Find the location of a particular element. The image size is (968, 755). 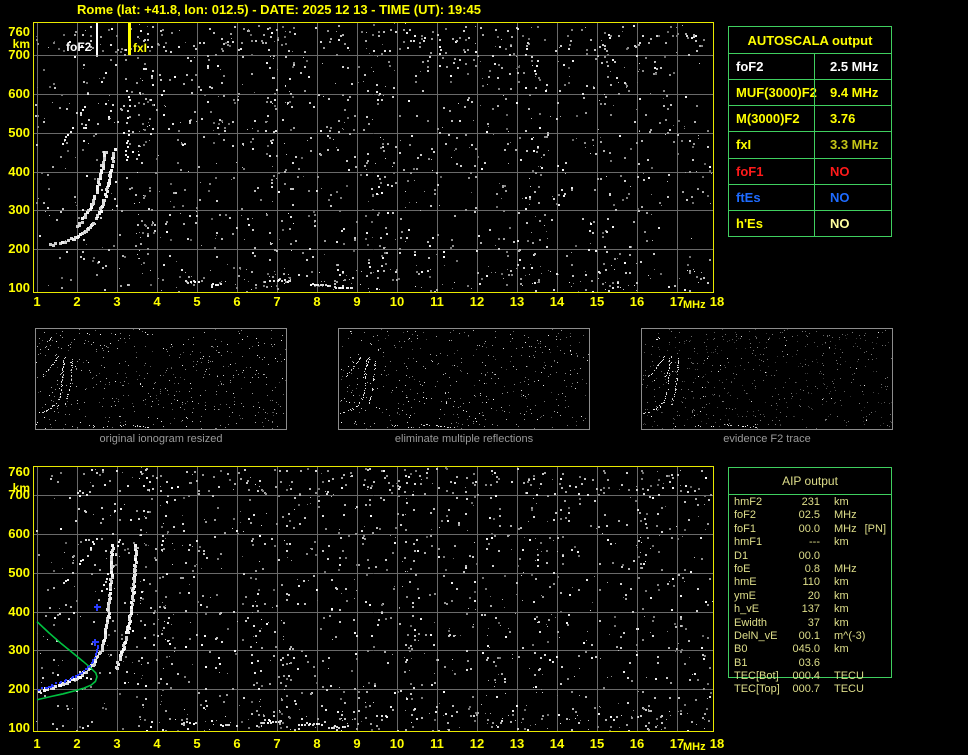

aip-row: Ewidth 37 km is located at coordinates (791, 622).